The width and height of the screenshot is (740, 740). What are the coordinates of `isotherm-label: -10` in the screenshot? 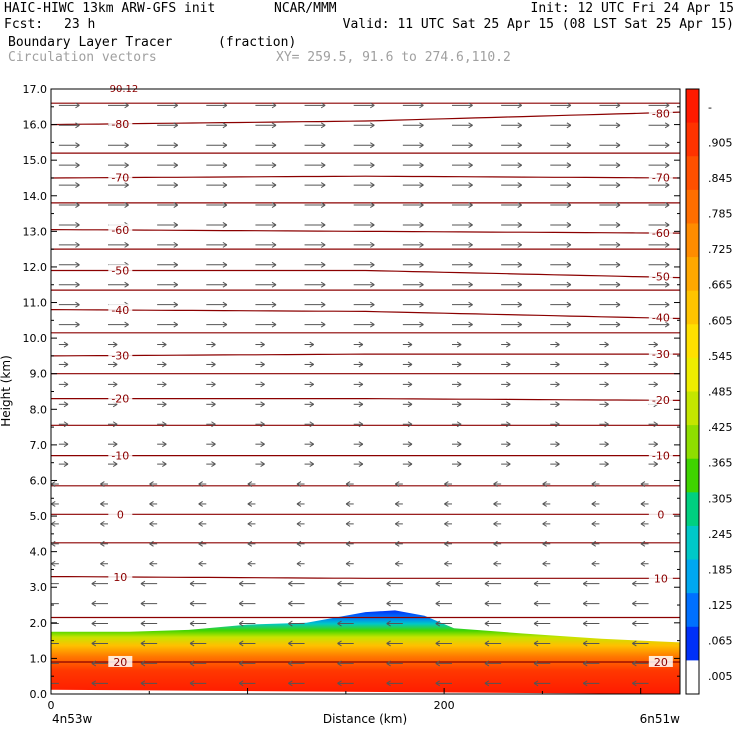 It's located at (120, 456).